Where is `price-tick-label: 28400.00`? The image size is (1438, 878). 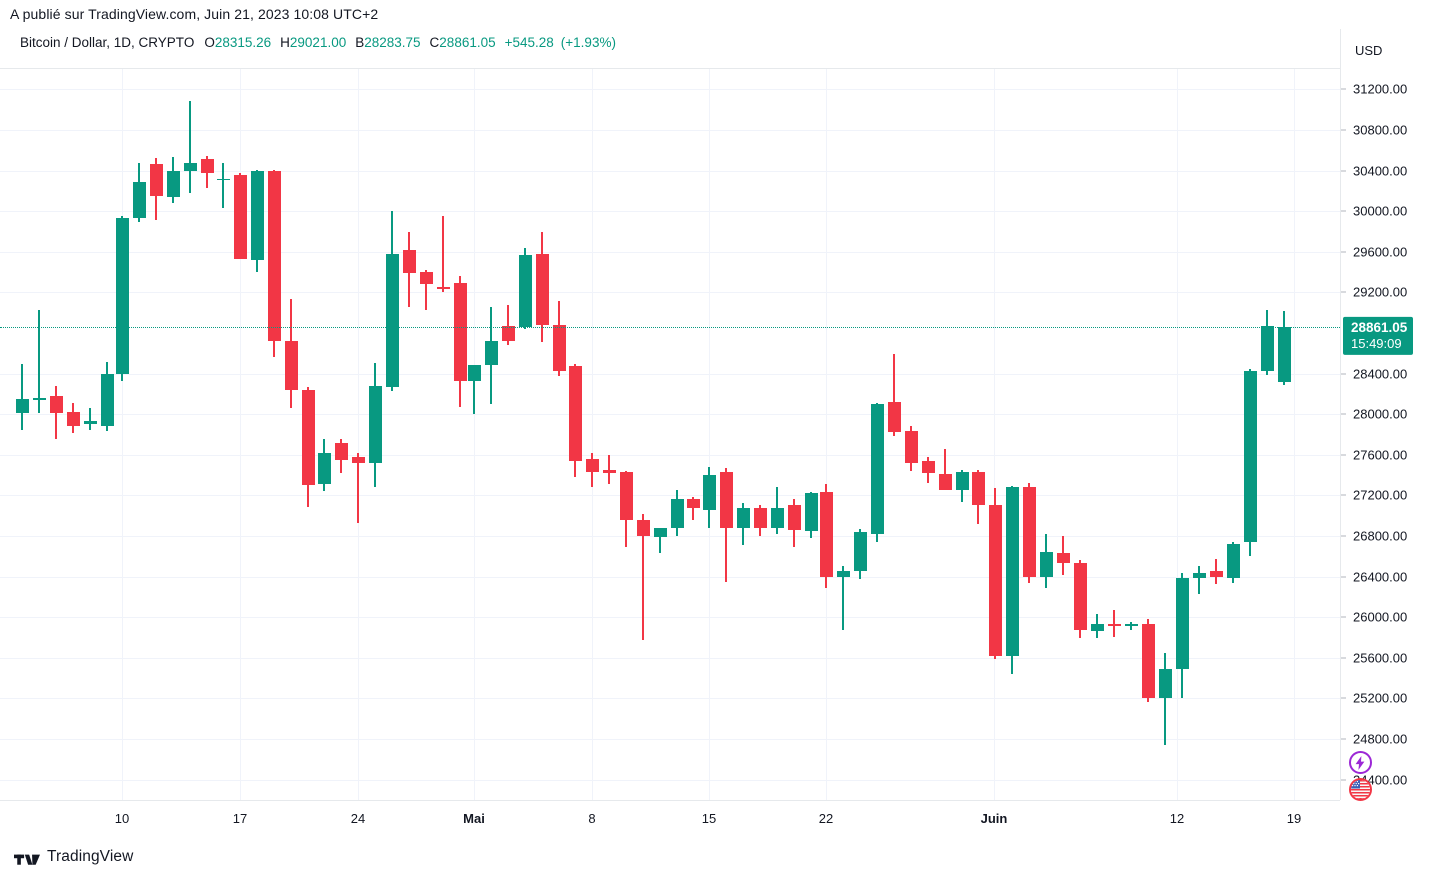 price-tick-label: 28400.00 is located at coordinates (1380, 374).